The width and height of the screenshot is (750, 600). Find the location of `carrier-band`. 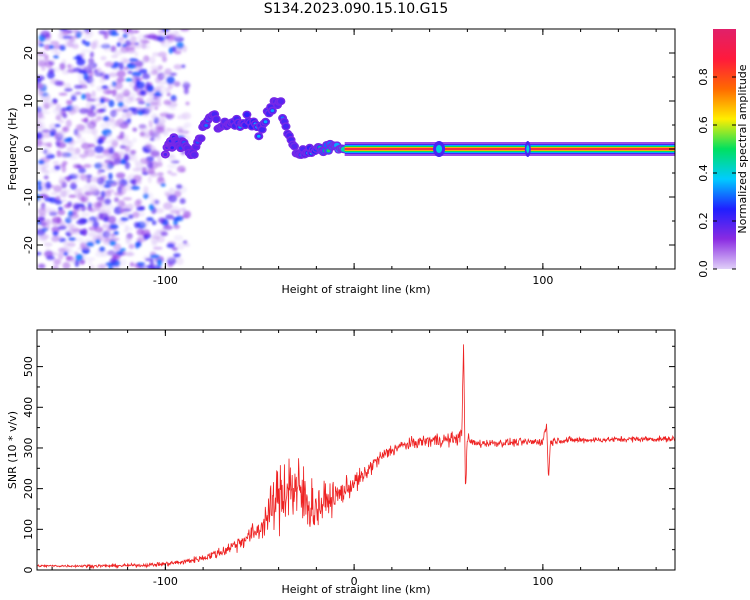

carrier-band is located at coordinates (509, 149).